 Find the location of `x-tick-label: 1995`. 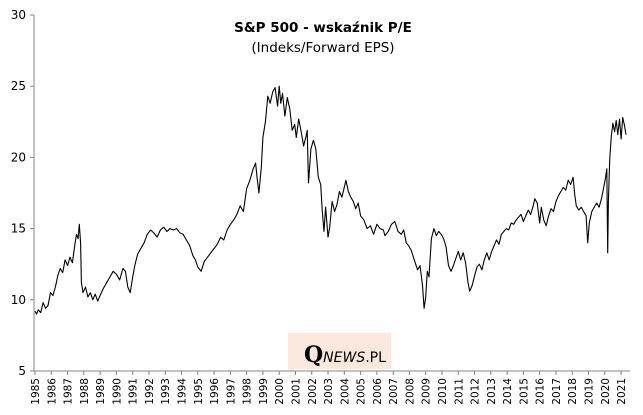

x-tick-label: 1995 is located at coordinates (199, 391).